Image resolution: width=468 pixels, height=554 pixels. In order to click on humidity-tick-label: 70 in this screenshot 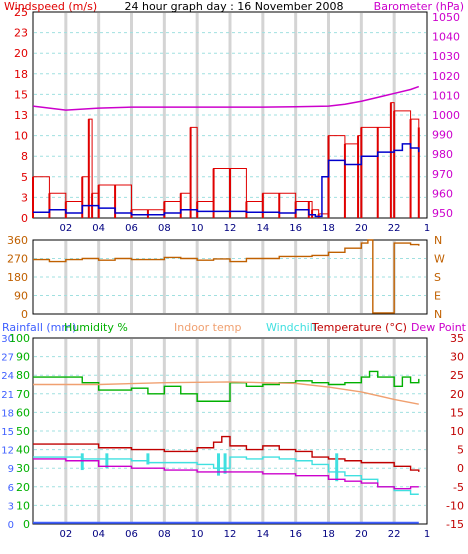, I will do `click(23, 394)`.